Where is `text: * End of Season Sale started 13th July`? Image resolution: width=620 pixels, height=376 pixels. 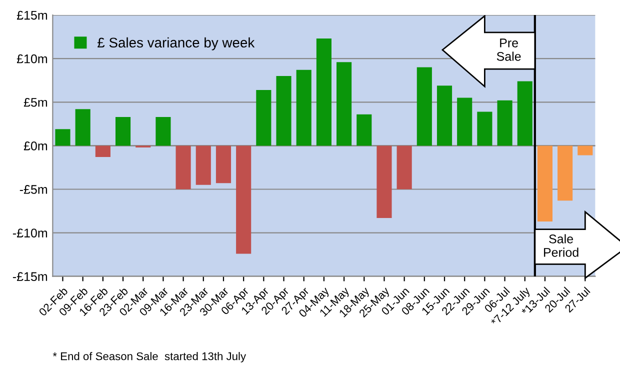 text: * End of Season Sale started 13th July is located at coordinates (149, 357).